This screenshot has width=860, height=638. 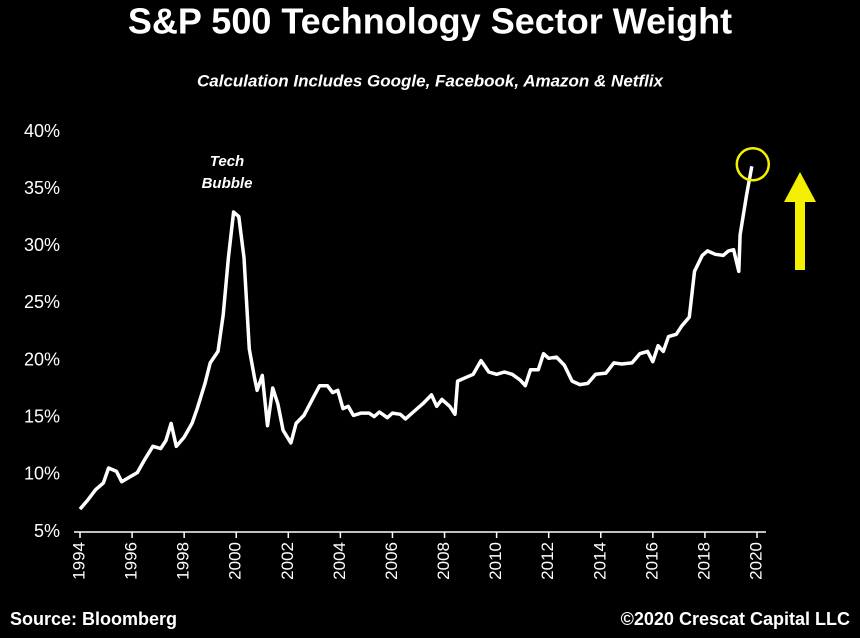 I want to click on x-tick-label: 2006, so click(x=391, y=561).